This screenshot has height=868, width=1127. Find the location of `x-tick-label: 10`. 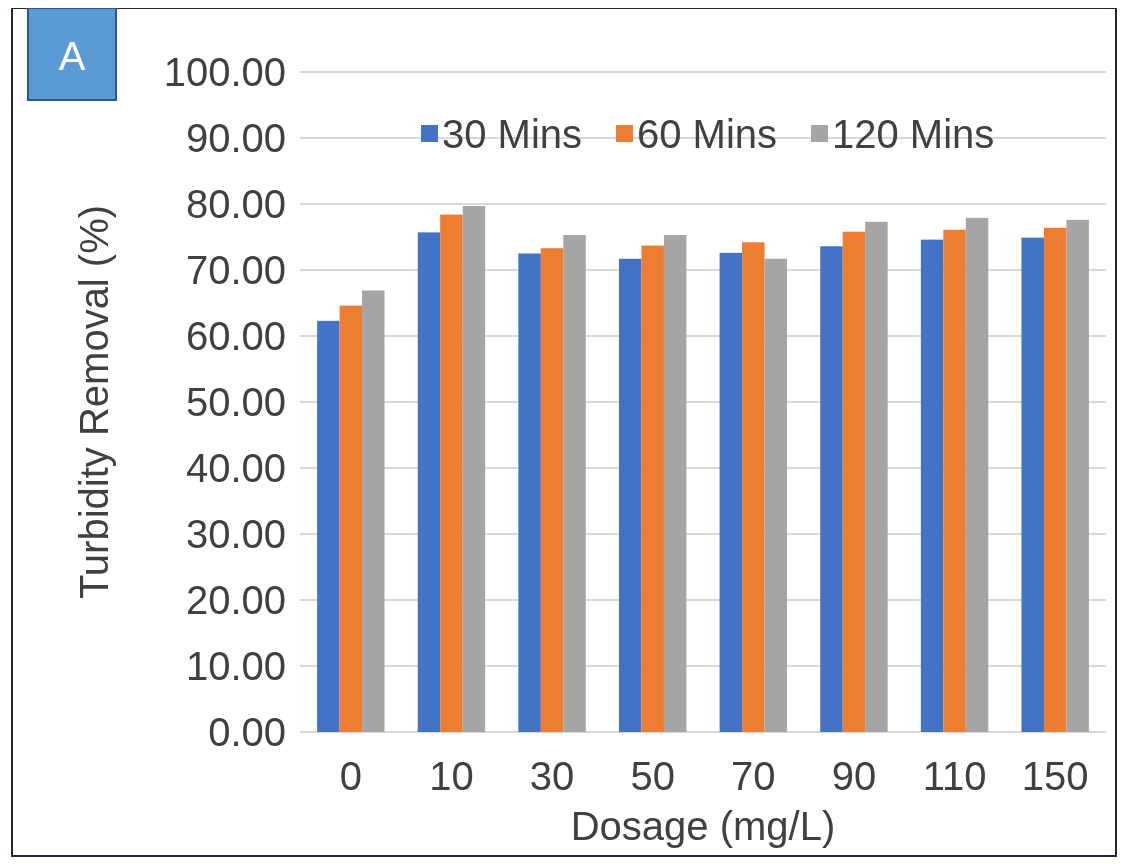

x-tick-label: 10 is located at coordinates (451, 776).